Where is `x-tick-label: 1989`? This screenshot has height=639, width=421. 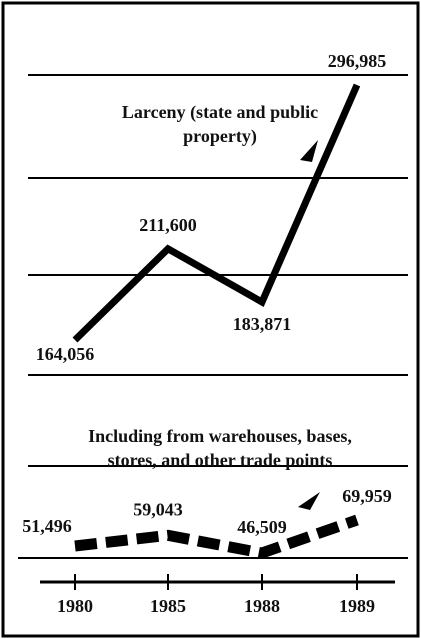 x-tick-label: 1989 is located at coordinates (357, 606).